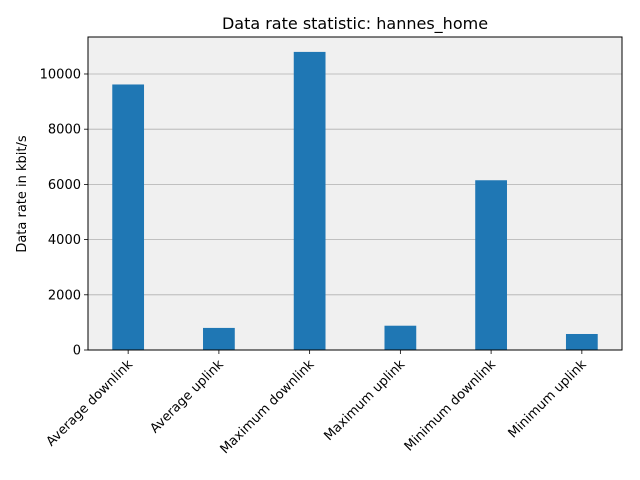 This screenshot has height=480, width=640. I want to click on y-tick-label: 10000, so click(60, 74).